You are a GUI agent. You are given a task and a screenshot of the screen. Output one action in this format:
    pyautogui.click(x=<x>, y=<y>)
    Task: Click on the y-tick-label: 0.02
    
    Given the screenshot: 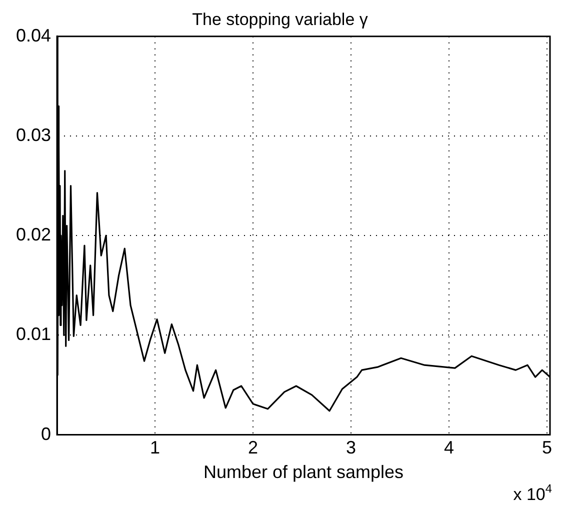 What is the action you would take?
    pyautogui.click(x=34, y=234)
    